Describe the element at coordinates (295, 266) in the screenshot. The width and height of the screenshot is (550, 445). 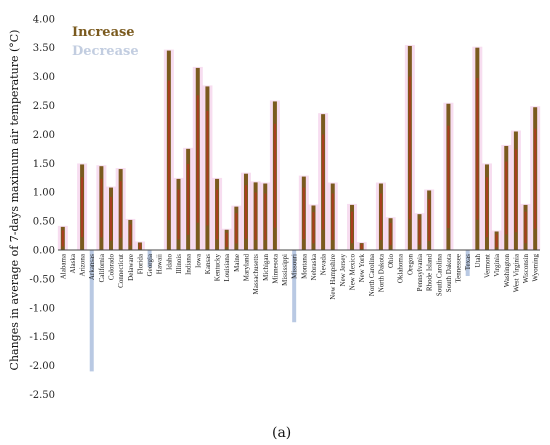
I see `category-label: Missouri` at that location.